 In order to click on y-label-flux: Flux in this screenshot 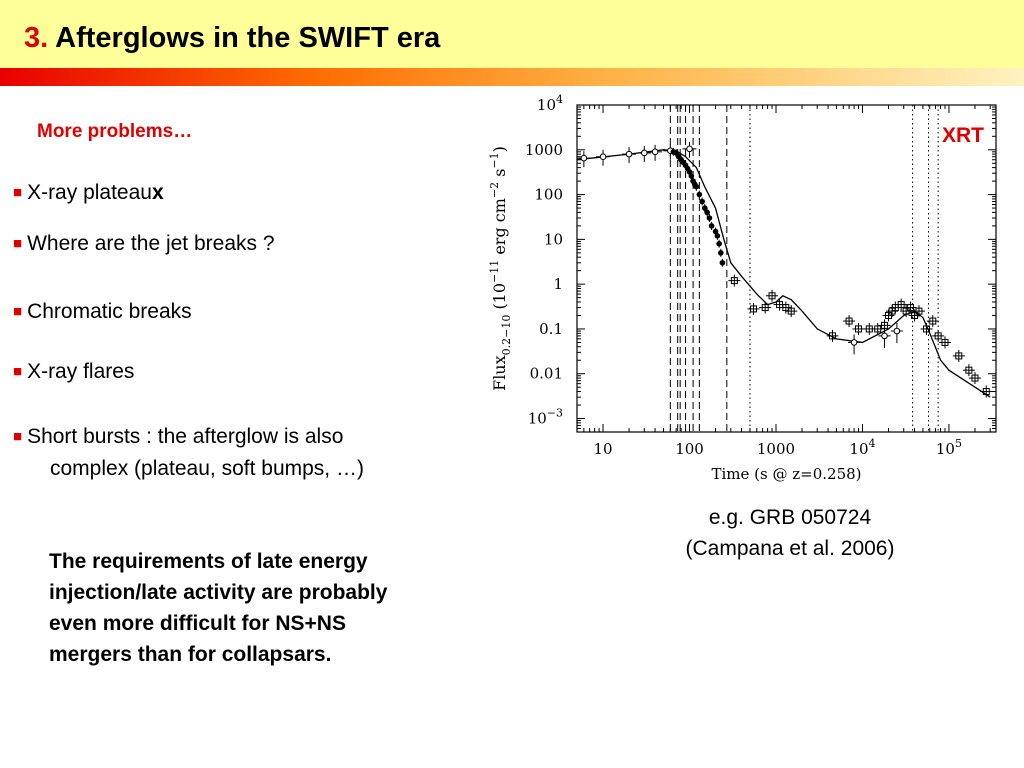, I will do `click(499, 373)`.